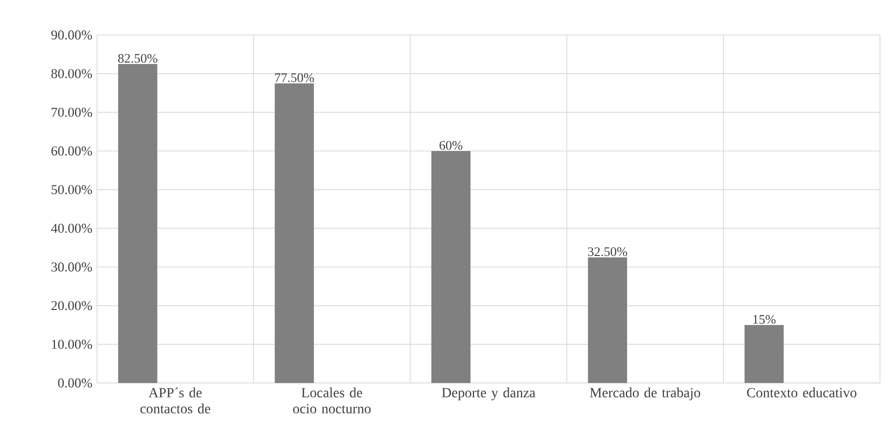 The width and height of the screenshot is (892, 446). What do you see at coordinates (645, 394) in the screenshot?
I see `x-tick-label: Mercado de trabajo` at bounding box center [645, 394].